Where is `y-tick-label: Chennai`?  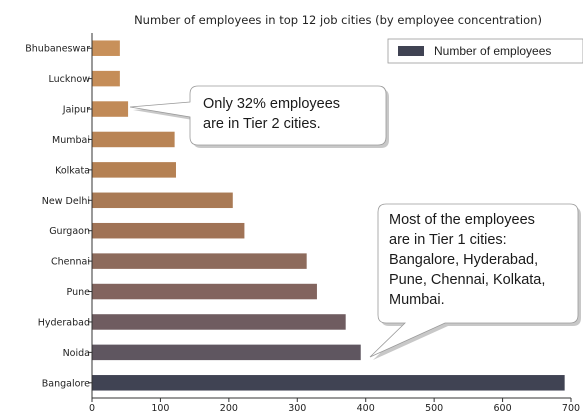 y-tick-label: Chennai is located at coordinates (70, 262).